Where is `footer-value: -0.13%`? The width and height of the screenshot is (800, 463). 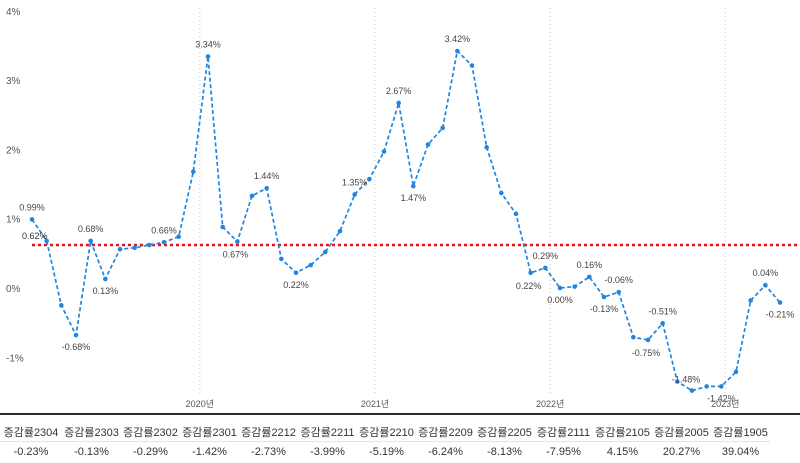 footer-value: -0.13% is located at coordinates (91, 452).